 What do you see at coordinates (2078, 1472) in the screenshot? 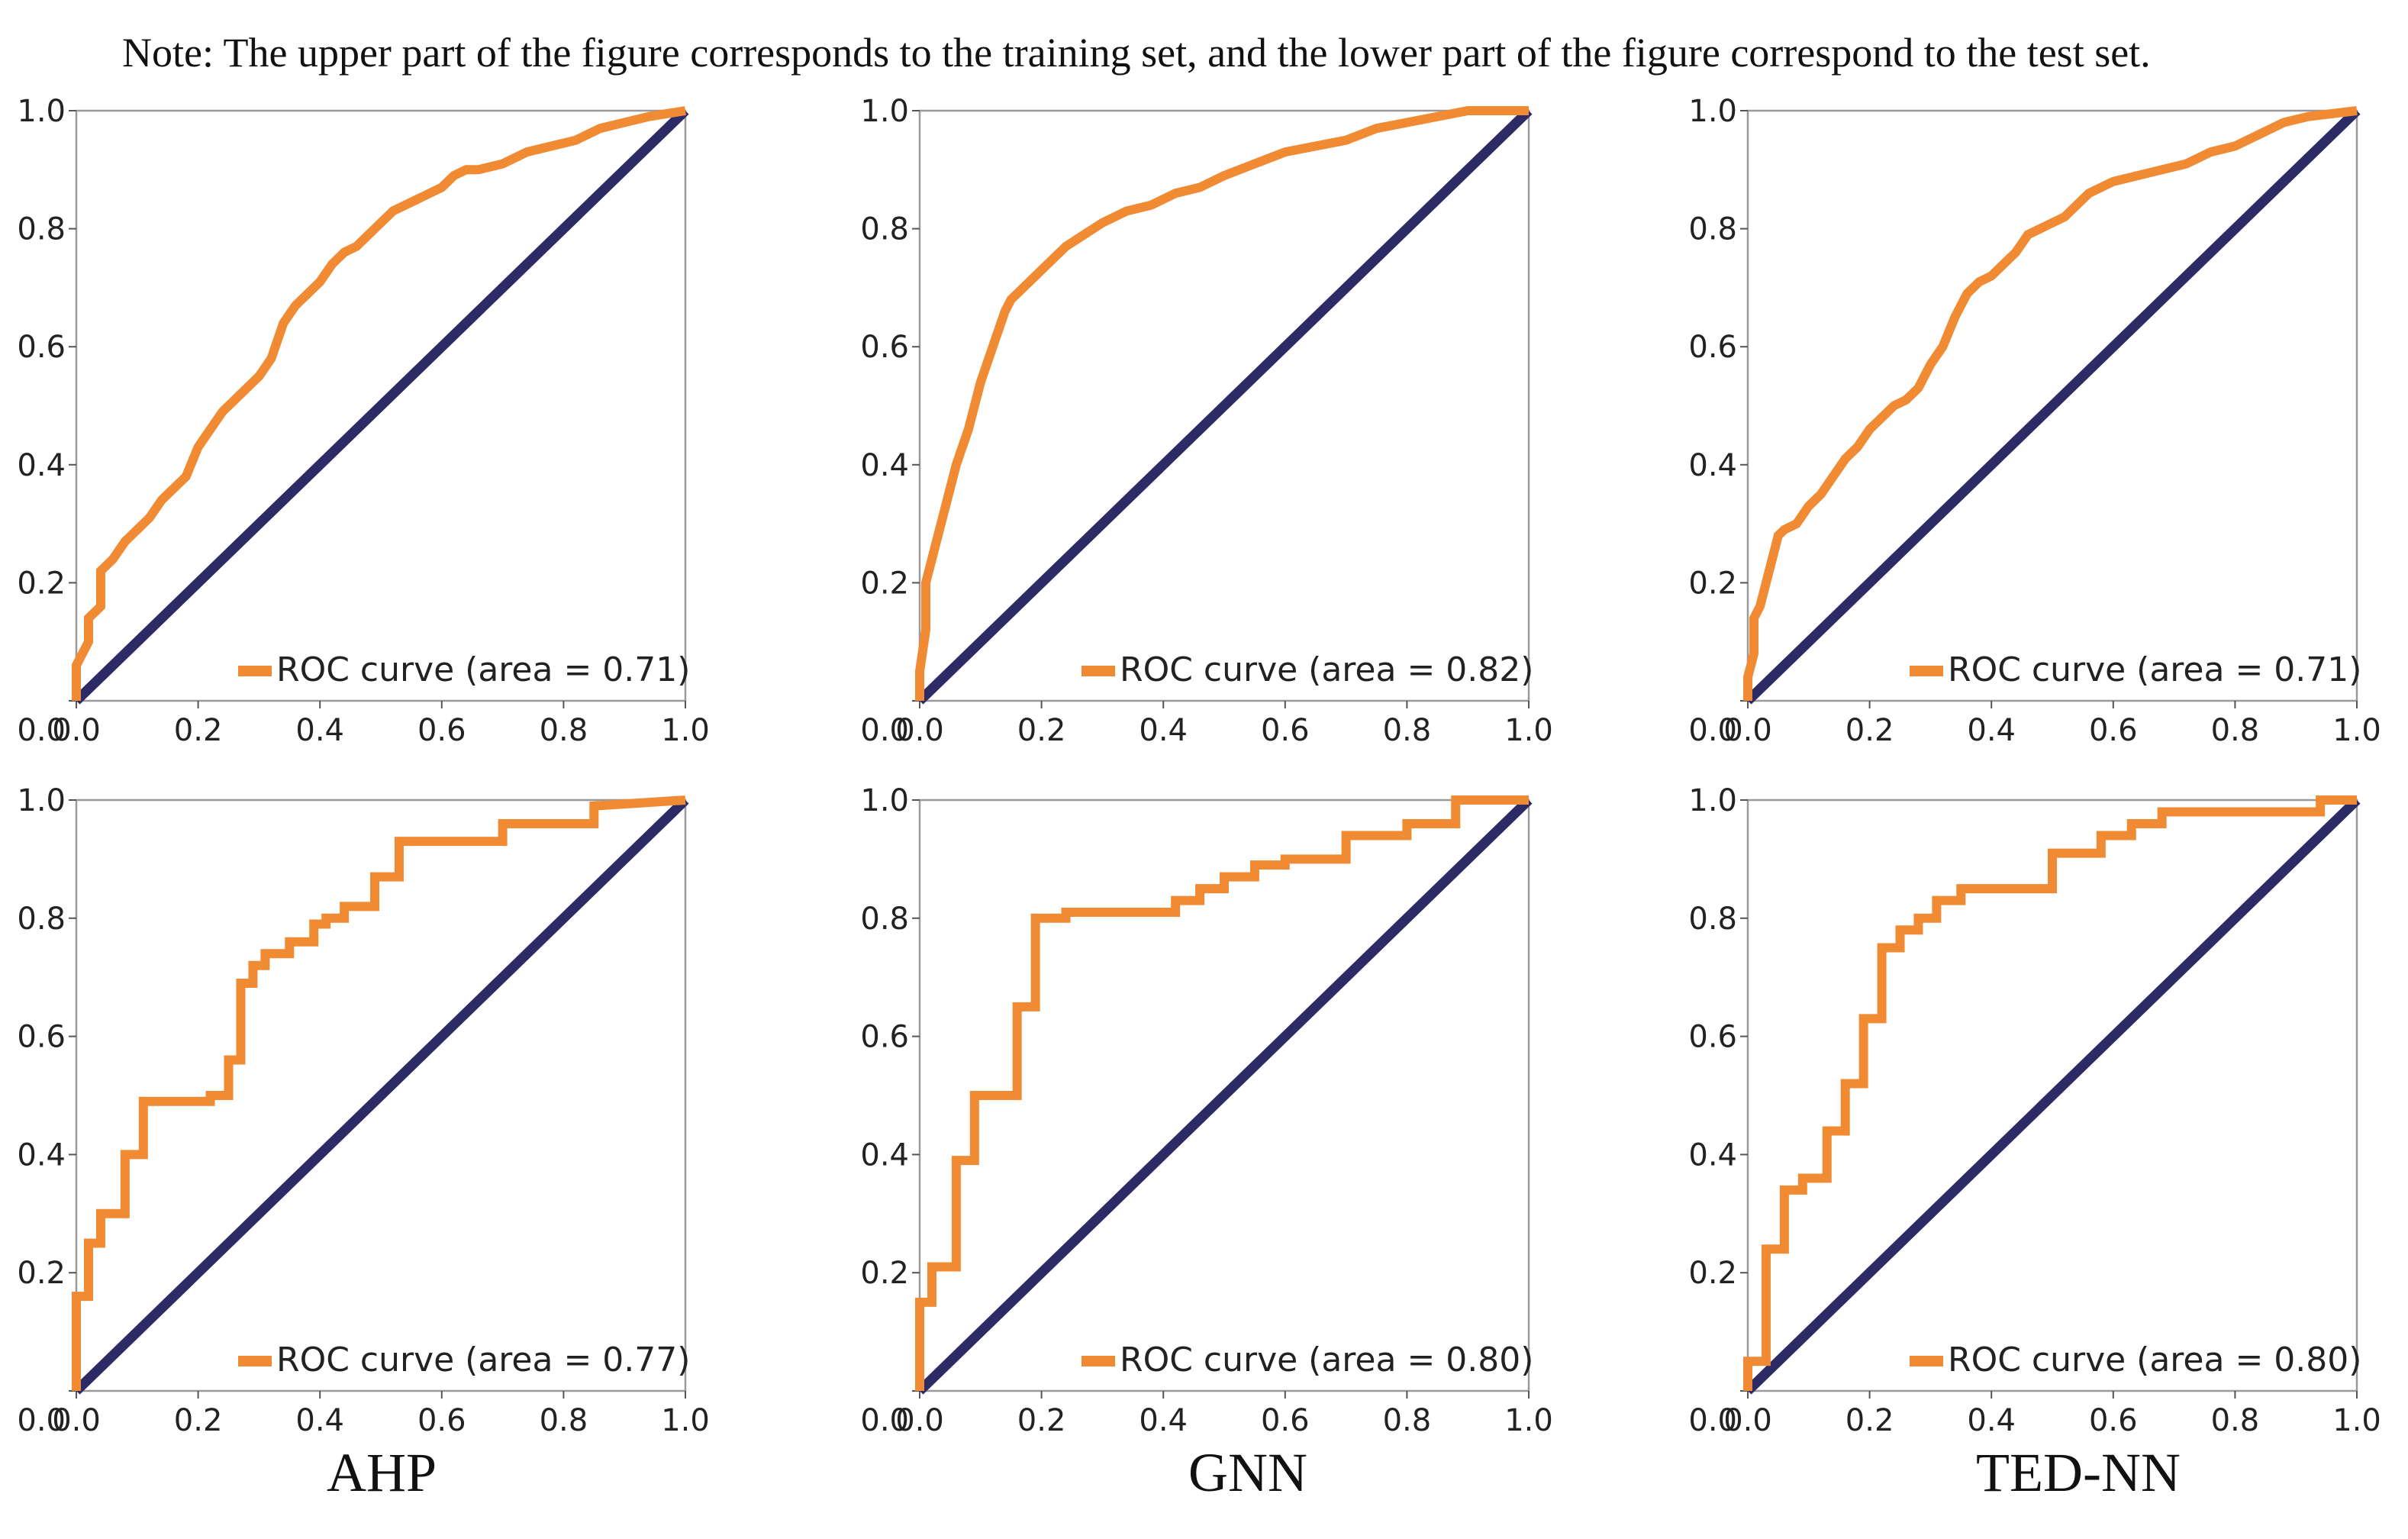
I see `model-label-ted-nn: TED-NN` at bounding box center [2078, 1472].